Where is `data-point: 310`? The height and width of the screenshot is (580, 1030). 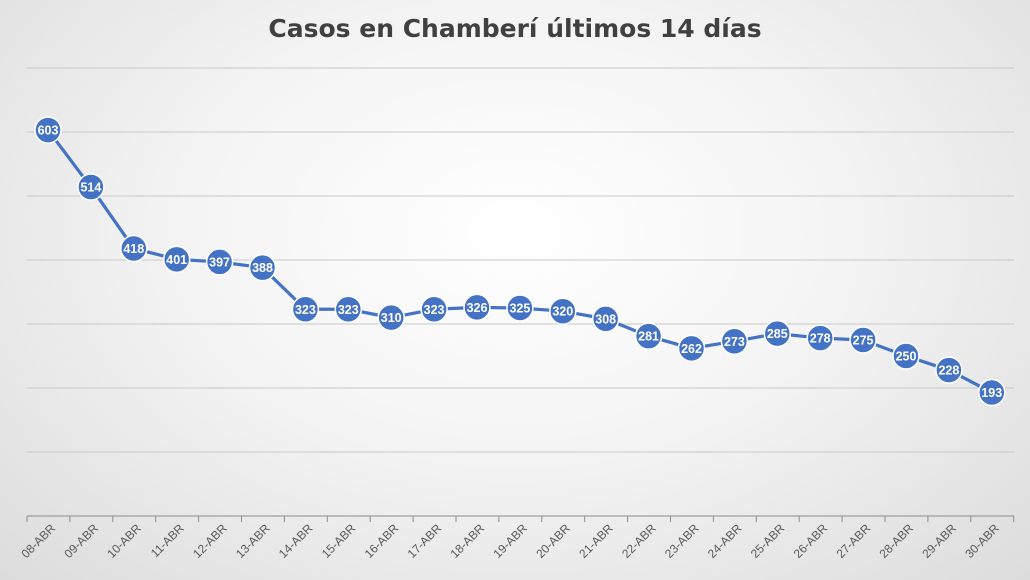 data-point: 310 is located at coordinates (391, 317).